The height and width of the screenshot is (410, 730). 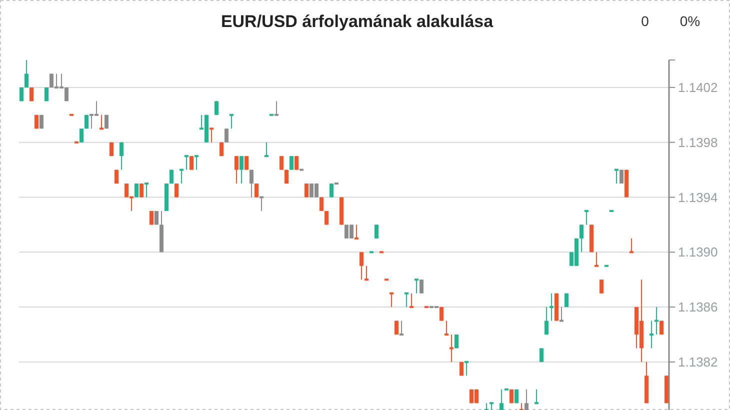 What do you see at coordinates (698, 87) in the screenshot?
I see `y-tick-label: 1.1402` at bounding box center [698, 87].